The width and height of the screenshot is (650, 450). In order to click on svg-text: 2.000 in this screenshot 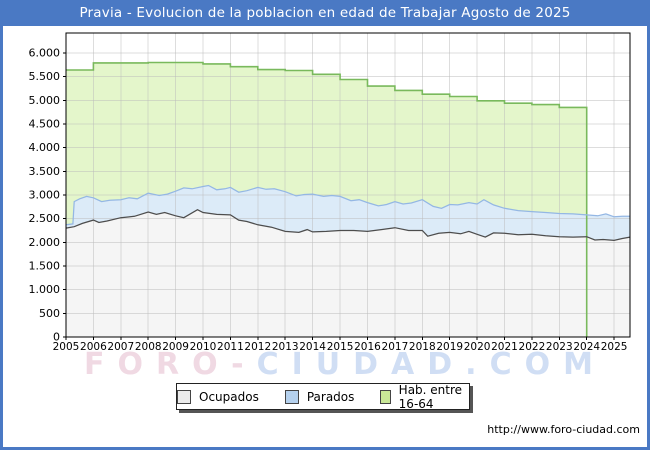, I will do `click(45, 242)`.